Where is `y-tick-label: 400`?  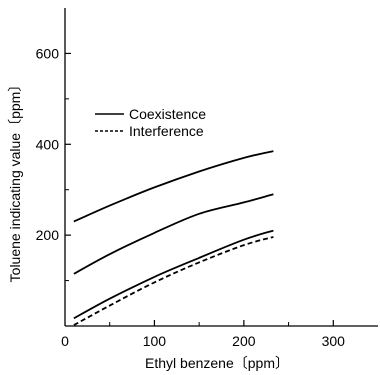 y-tick-label: 400 is located at coordinates (48, 144).